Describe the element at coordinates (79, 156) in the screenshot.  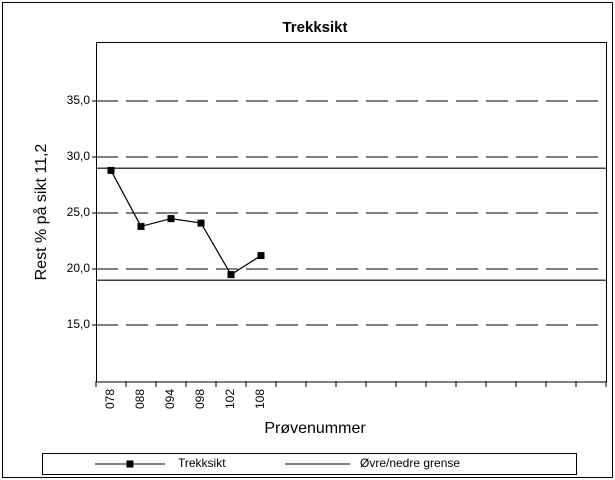
I see `y-tick-label: 30,0` at that location.